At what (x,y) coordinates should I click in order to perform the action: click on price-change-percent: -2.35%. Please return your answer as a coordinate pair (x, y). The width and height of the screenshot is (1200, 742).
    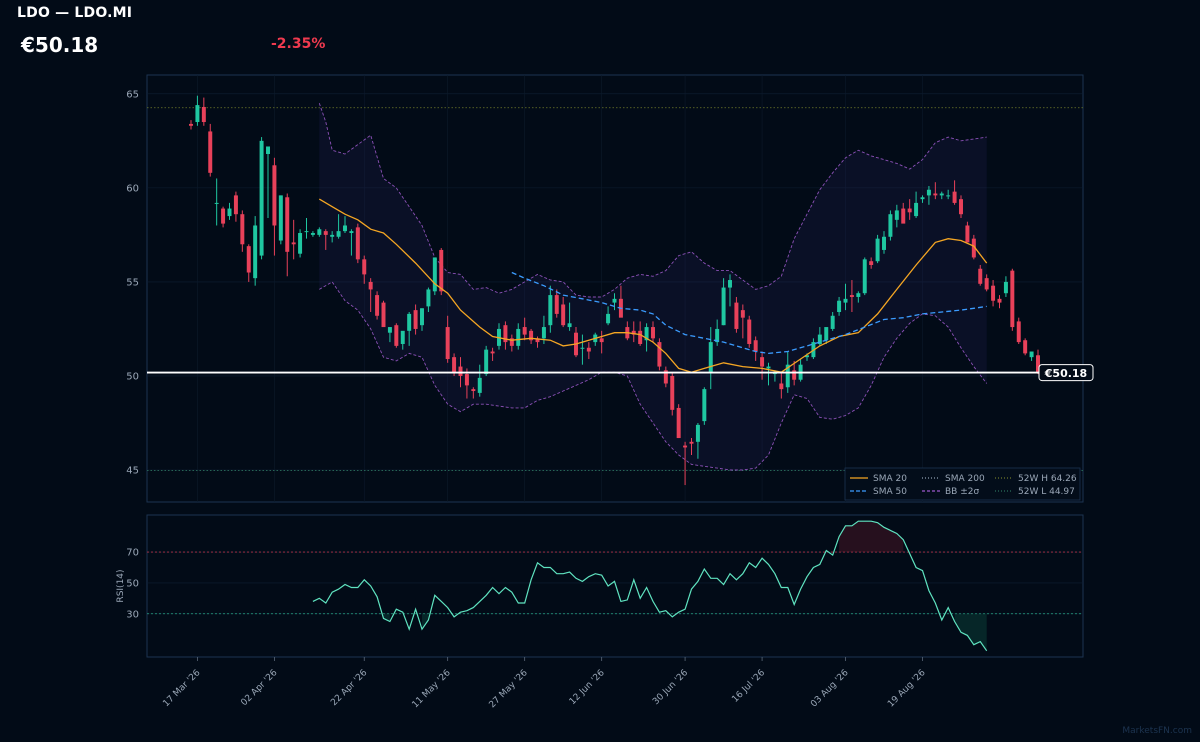
    Looking at the image, I should click on (298, 44).